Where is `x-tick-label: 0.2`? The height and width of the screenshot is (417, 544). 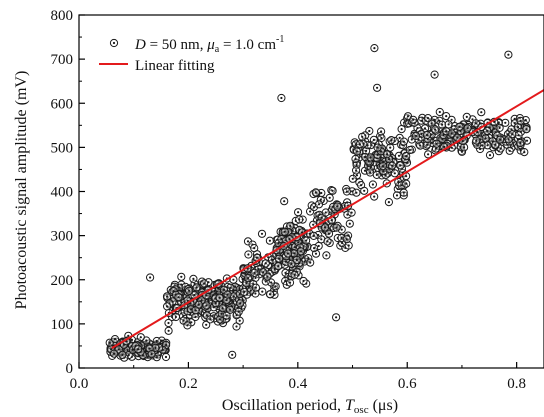 x-tick-label: 0.2 is located at coordinates (188, 384).